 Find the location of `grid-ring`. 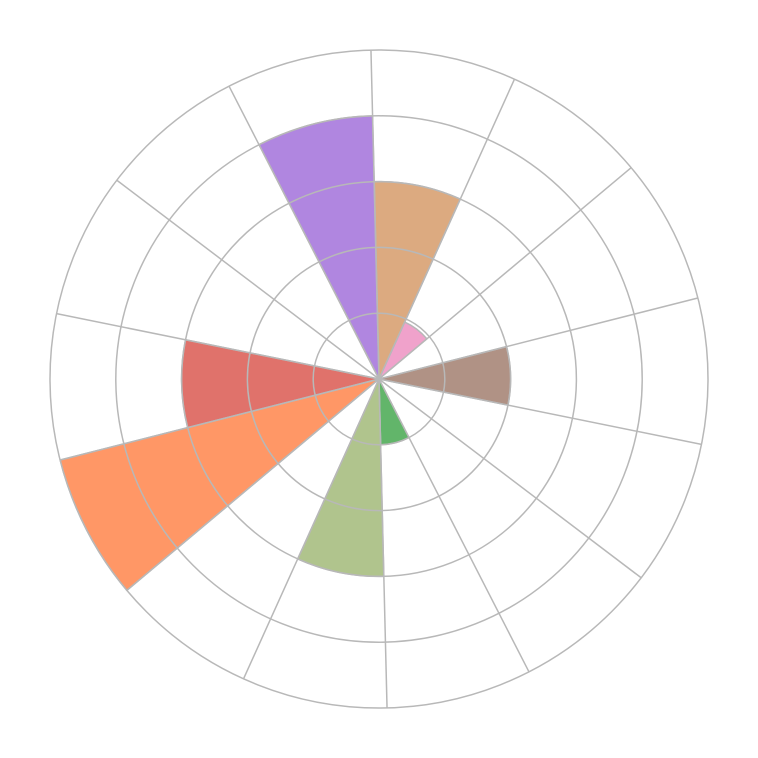

grid-ring is located at coordinates (379, 379).